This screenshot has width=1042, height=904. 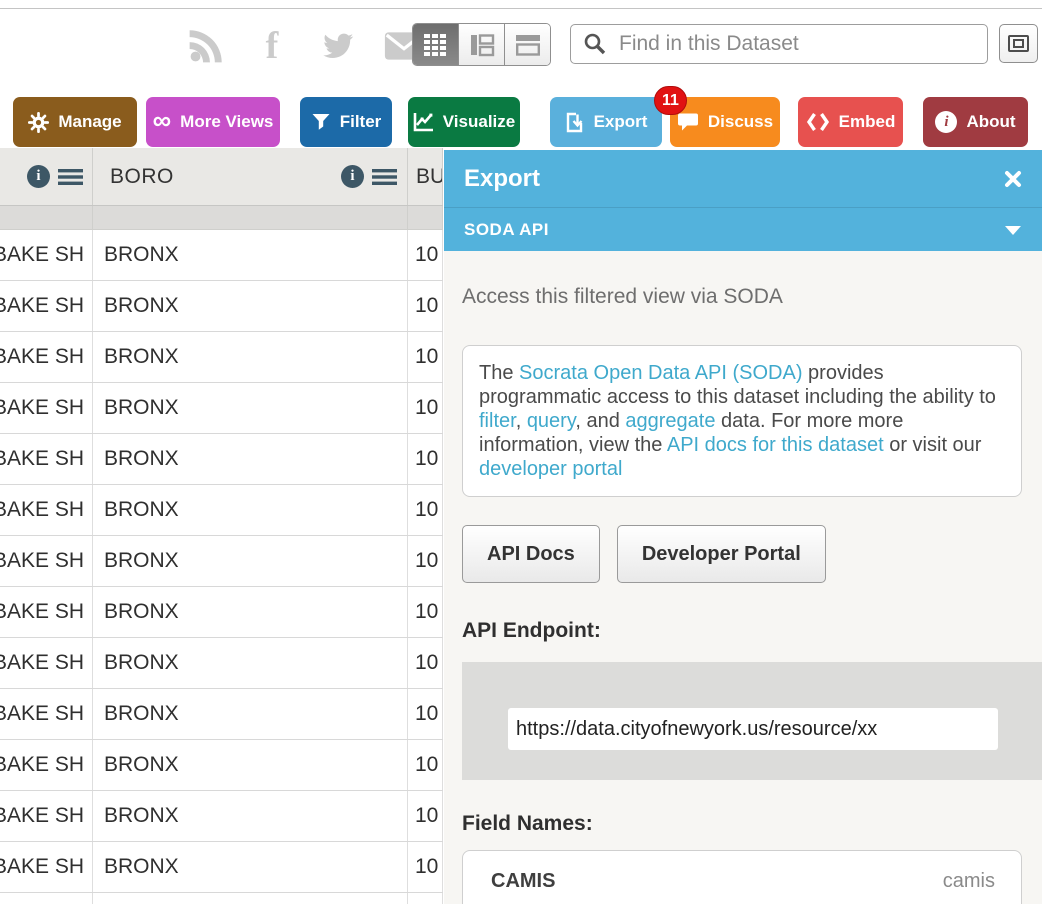 What do you see at coordinates (620, 121) in the screenshot?
I see `export-label: Export` at bounding box center [620, 121].